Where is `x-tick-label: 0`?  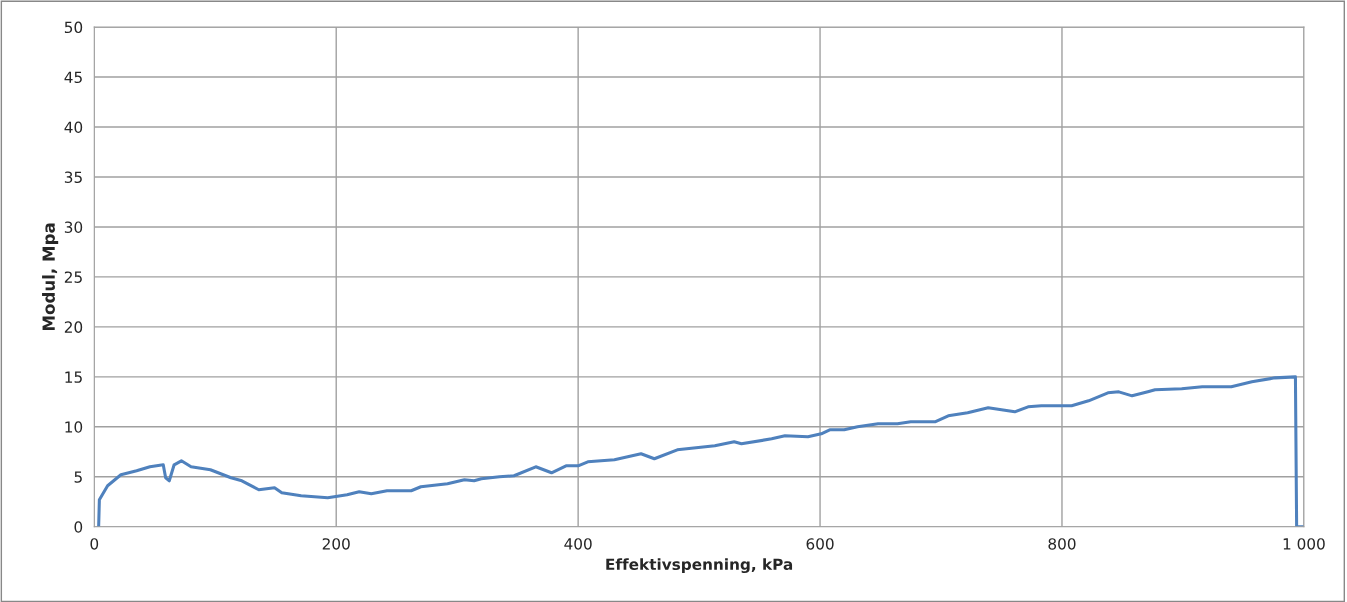 x-tick-label: 0 is located at coordinates (94, 544).